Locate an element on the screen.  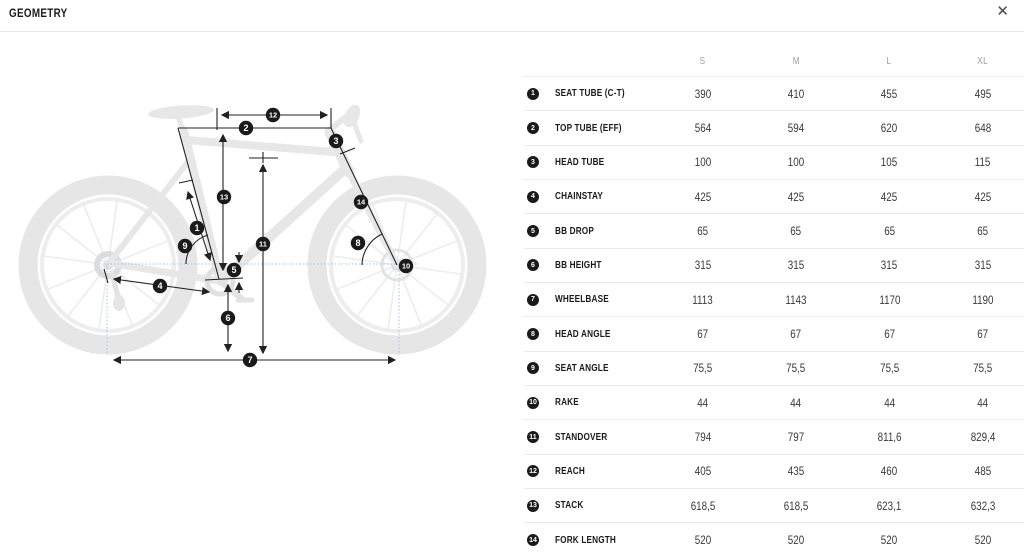
row-number-badge: 14 is located at coordinates (533, 540).